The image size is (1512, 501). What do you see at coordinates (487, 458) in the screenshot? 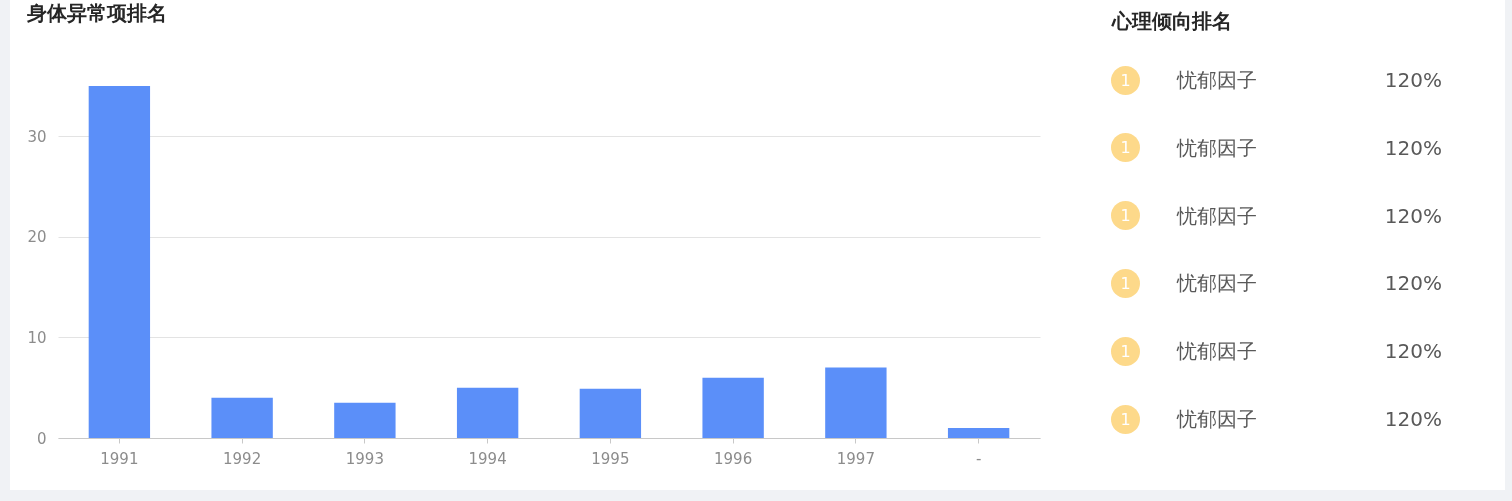
I see `x-tick-label: 1994` at bounding box center [487, 458].